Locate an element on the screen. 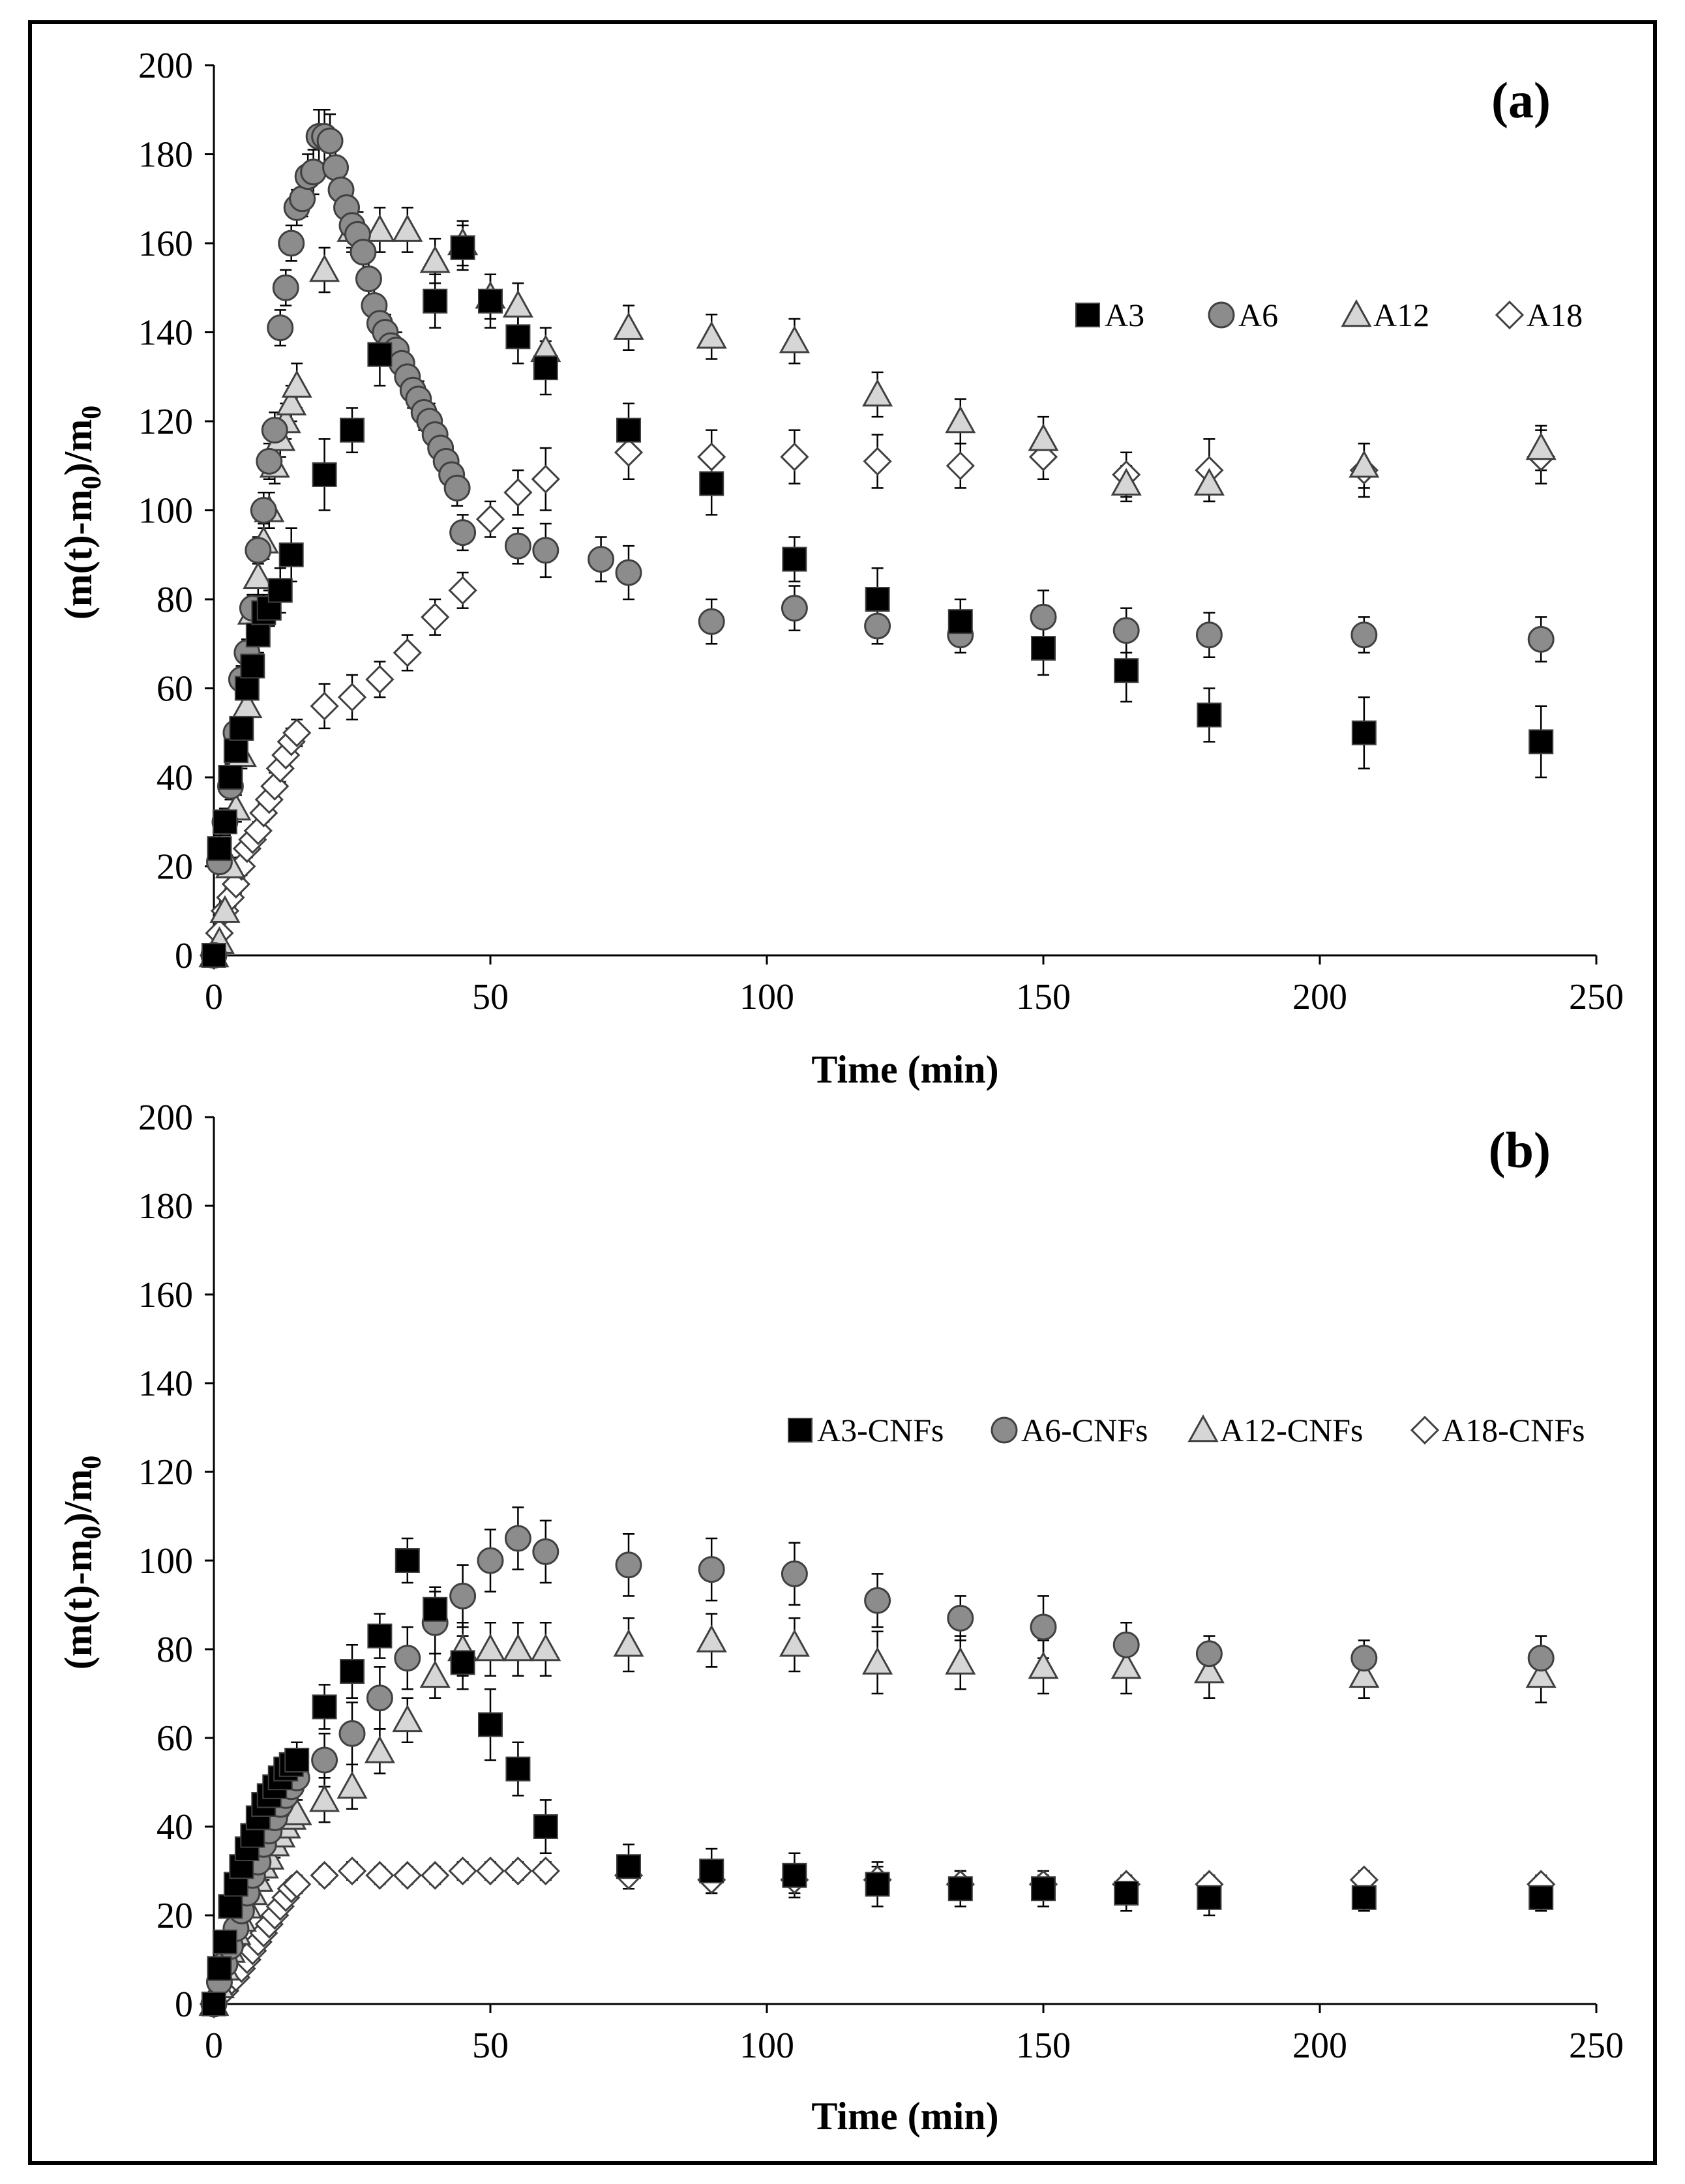 The height and width of the screenshot is (2184, 1685). panel-a-label: (a) is located at coordinates (1521, 100).